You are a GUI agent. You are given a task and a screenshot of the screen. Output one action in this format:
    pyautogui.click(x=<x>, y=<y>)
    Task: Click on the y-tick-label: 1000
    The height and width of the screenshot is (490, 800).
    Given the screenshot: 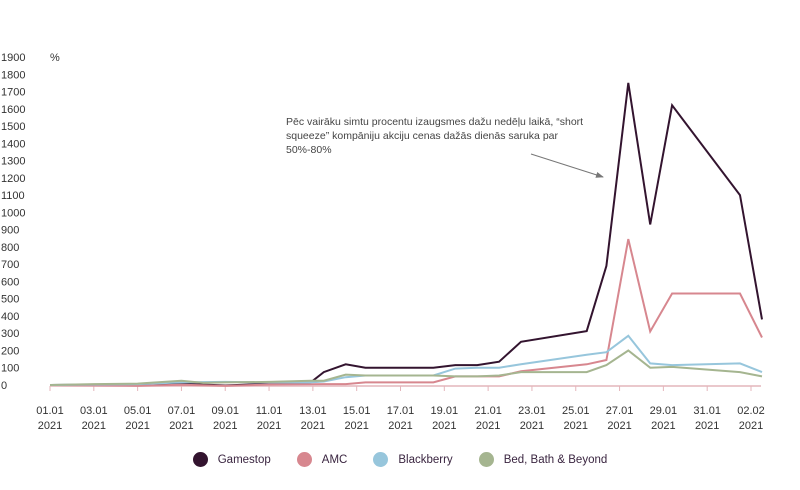 What is the action you would take?
    pyautogui.click(x=13, y=213)
    